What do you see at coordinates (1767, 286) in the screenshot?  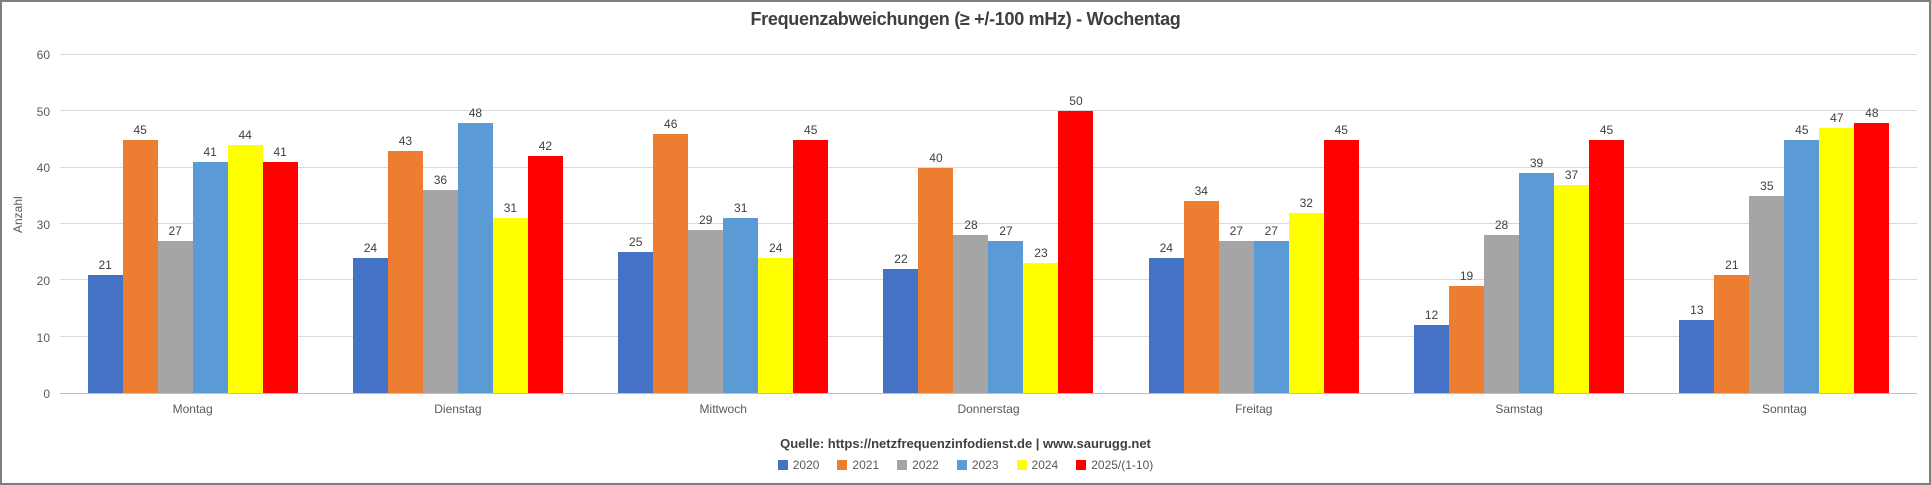 I see `bar-2022-sonntag: 35` at bounding box center [1767, 286].